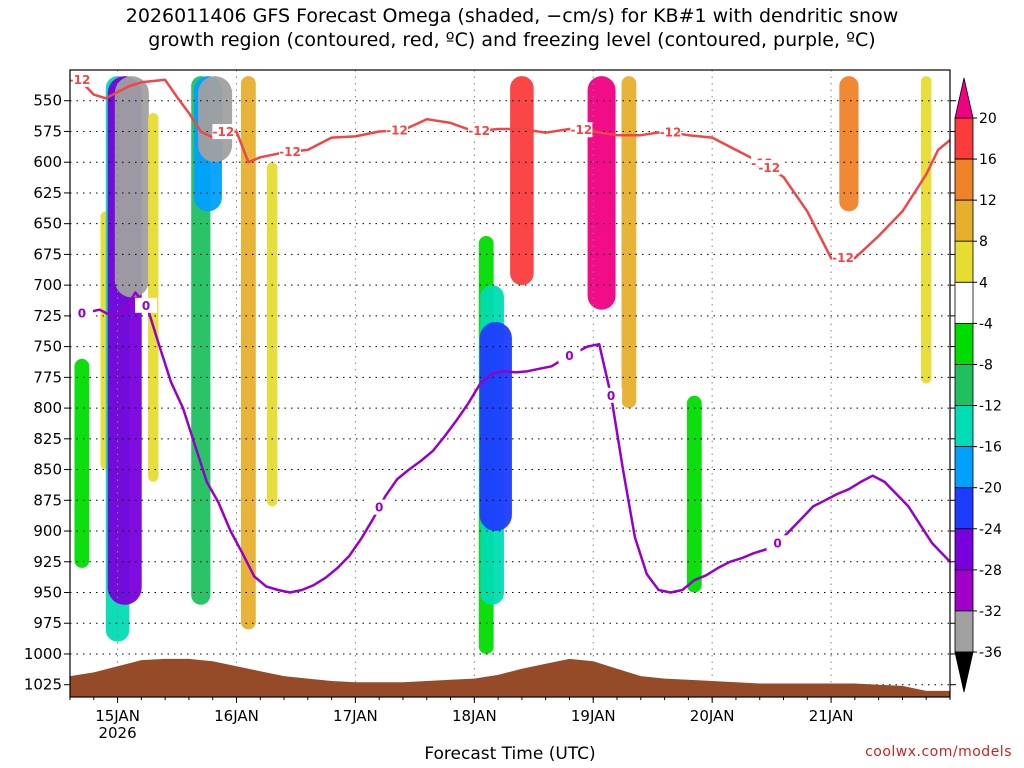 The width and height of the screenshot is (1024, 768). Describe the element at coordinates (990, 571) in the screenshot. I see `colorbar-label-11: -28` at that location.